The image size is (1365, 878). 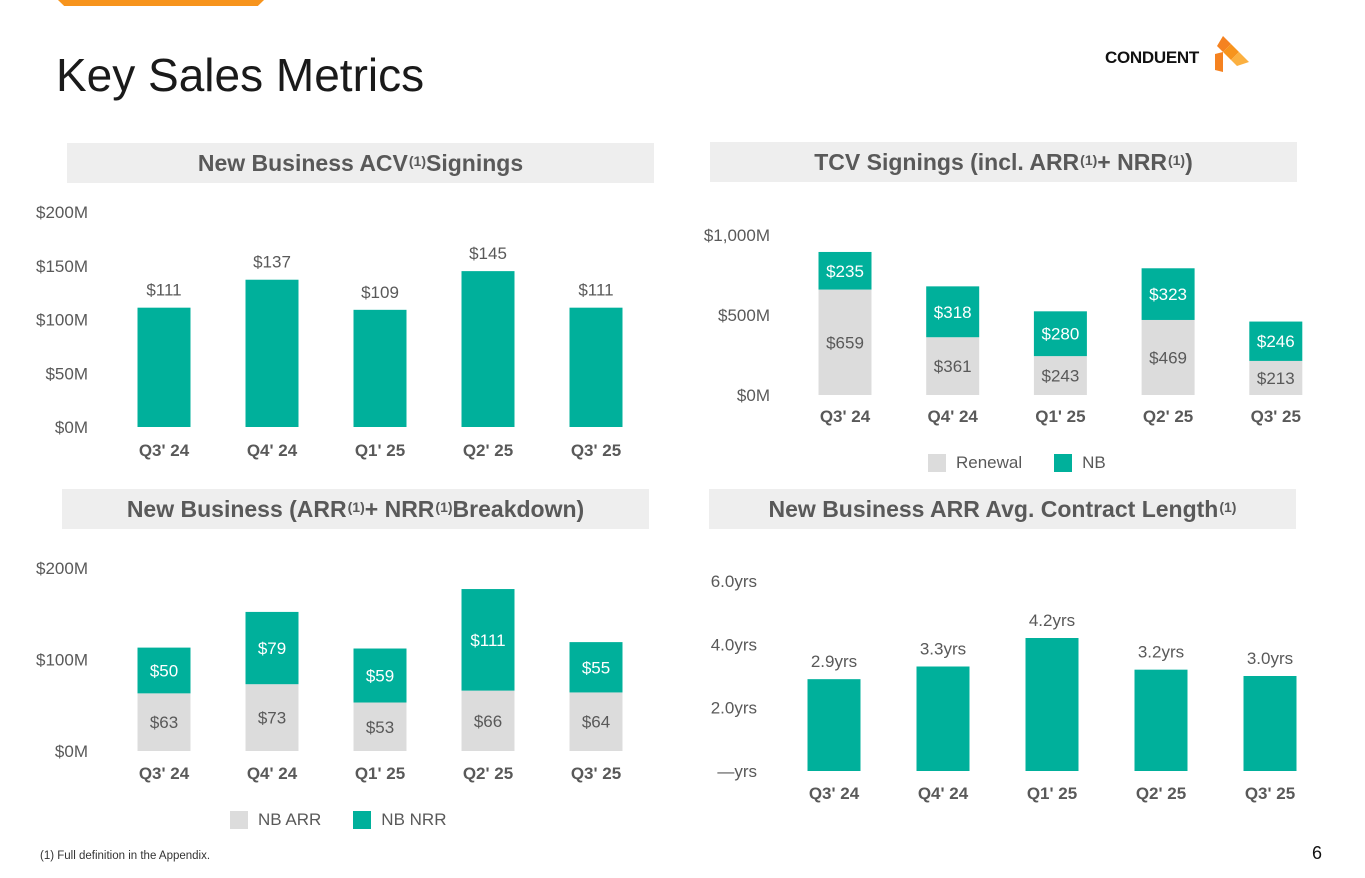 I want to click on data-label: 3.2yrs, so click(x=1161, y=652).